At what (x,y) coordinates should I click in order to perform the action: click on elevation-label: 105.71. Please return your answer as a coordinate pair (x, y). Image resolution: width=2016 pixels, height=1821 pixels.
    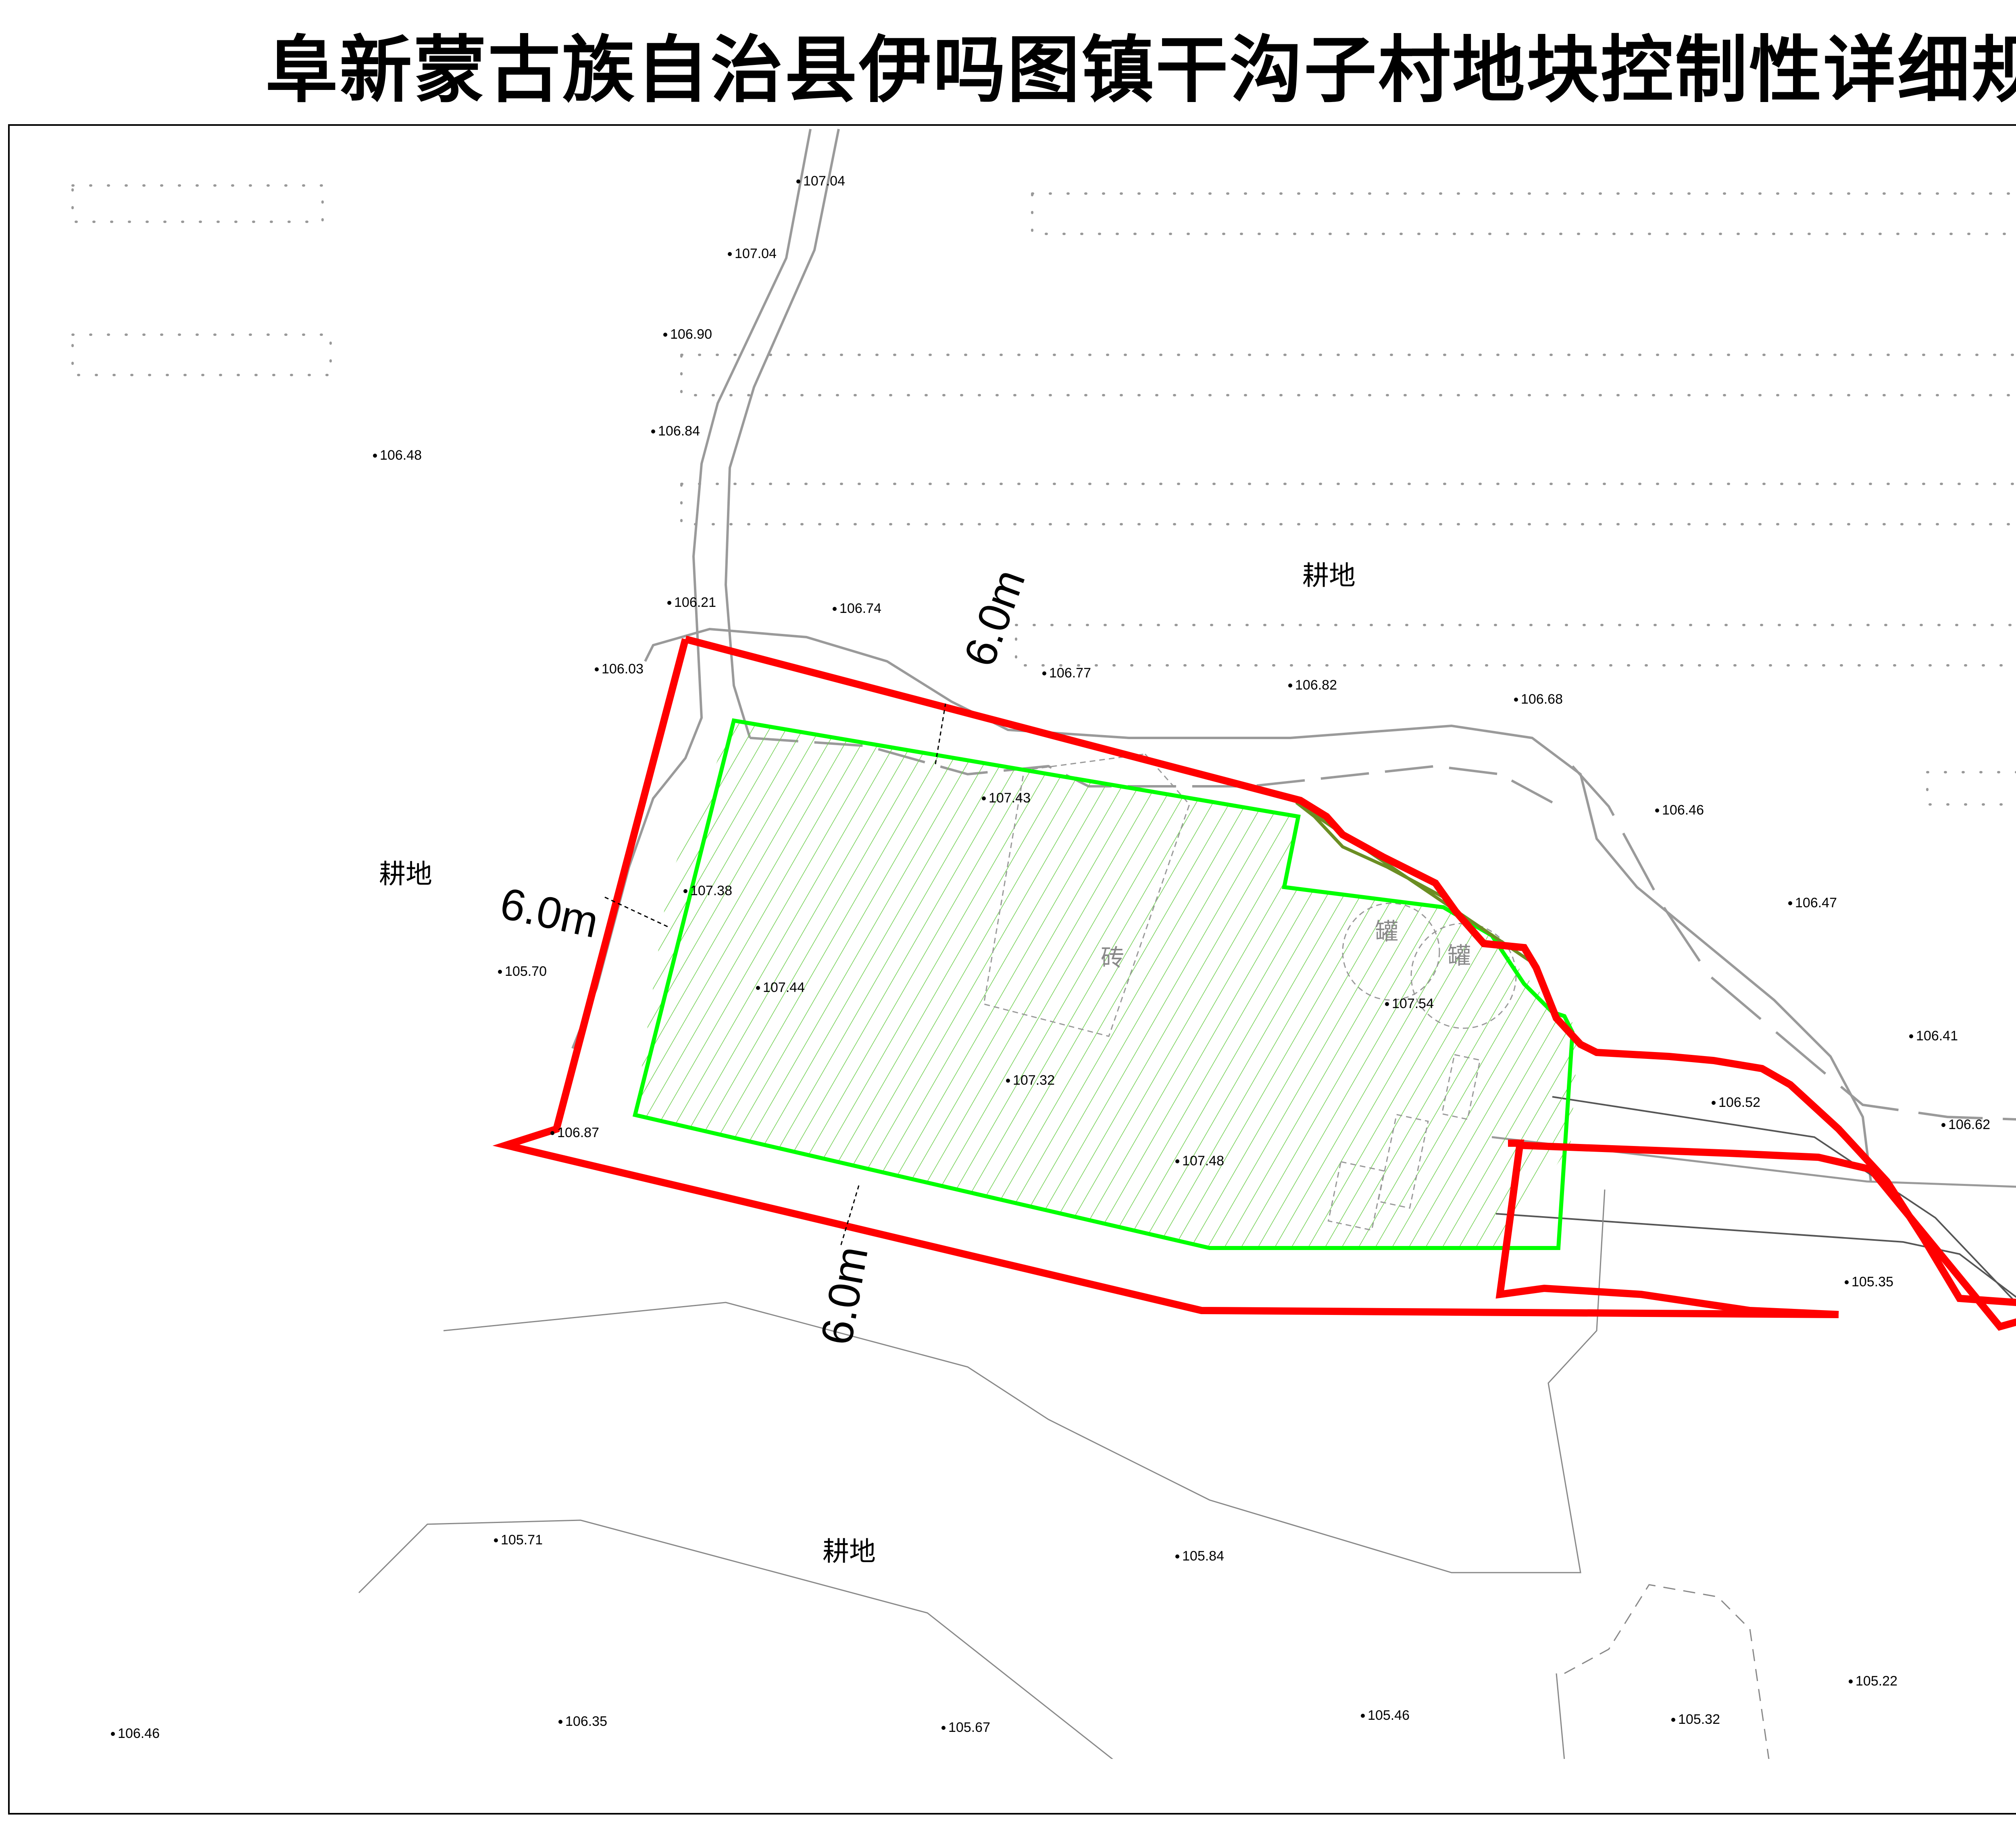
    Looking at the image, I should click on (522, 1540).